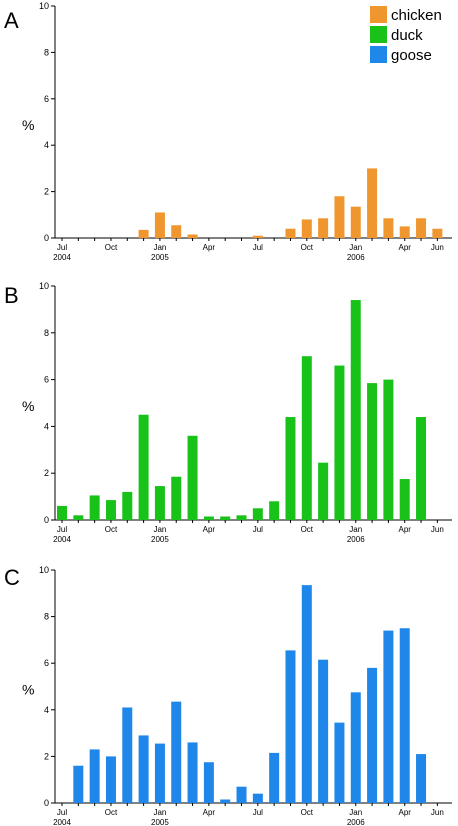 This screenshot has height=826, width=458. What do you see at coordinates (44, 286) in the screenshot?
I see `panel-b-y-tick-label: 10` at bounding box center [44, 286].